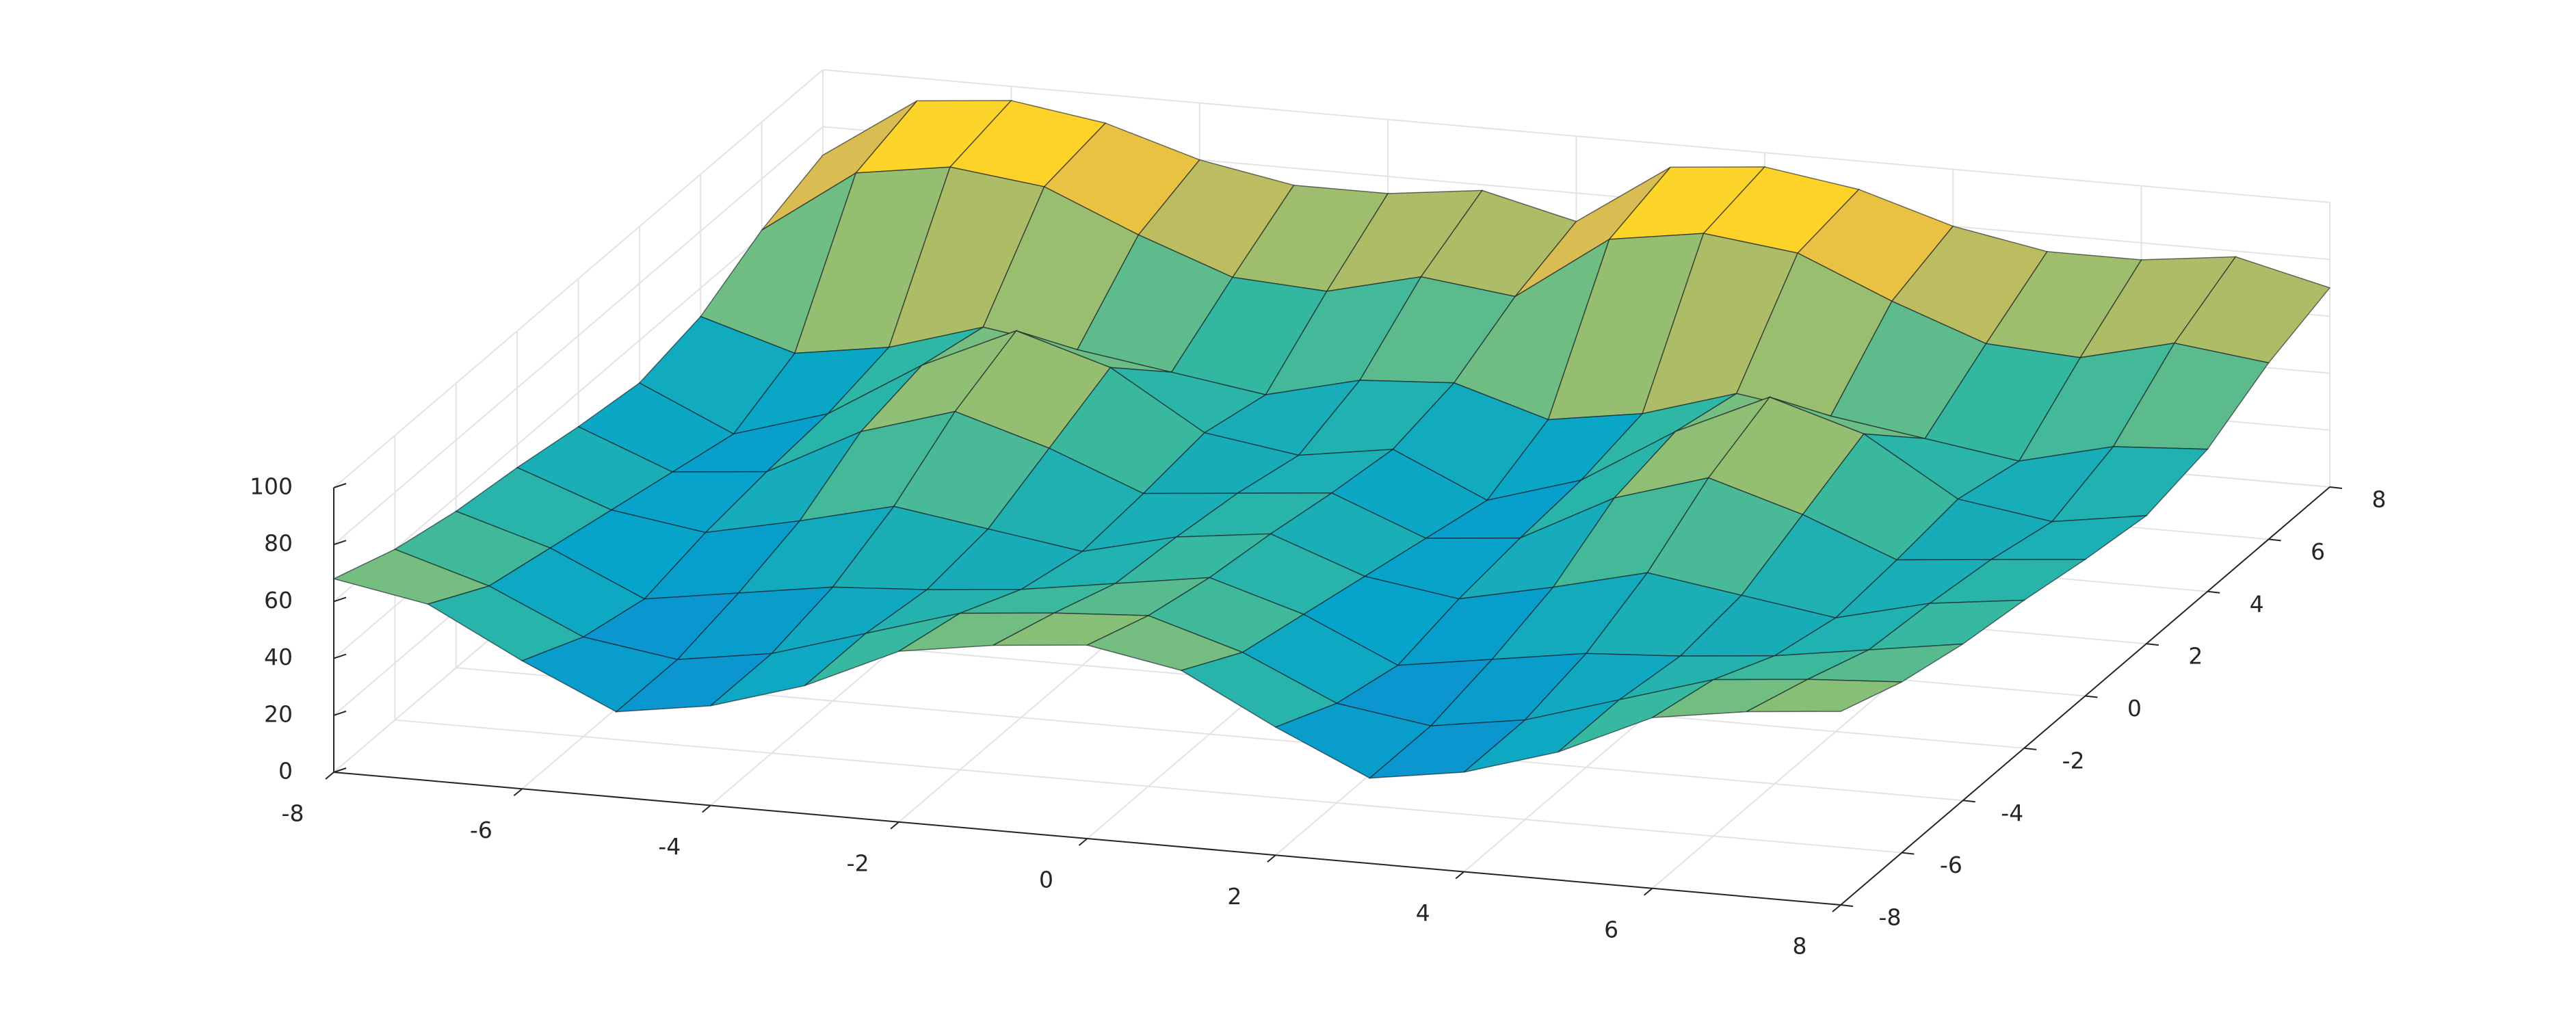 Image resolution: width=2576 pixels, height=1013 pixels. I want to click on x-tick-label: 2, so click(1234, 896).